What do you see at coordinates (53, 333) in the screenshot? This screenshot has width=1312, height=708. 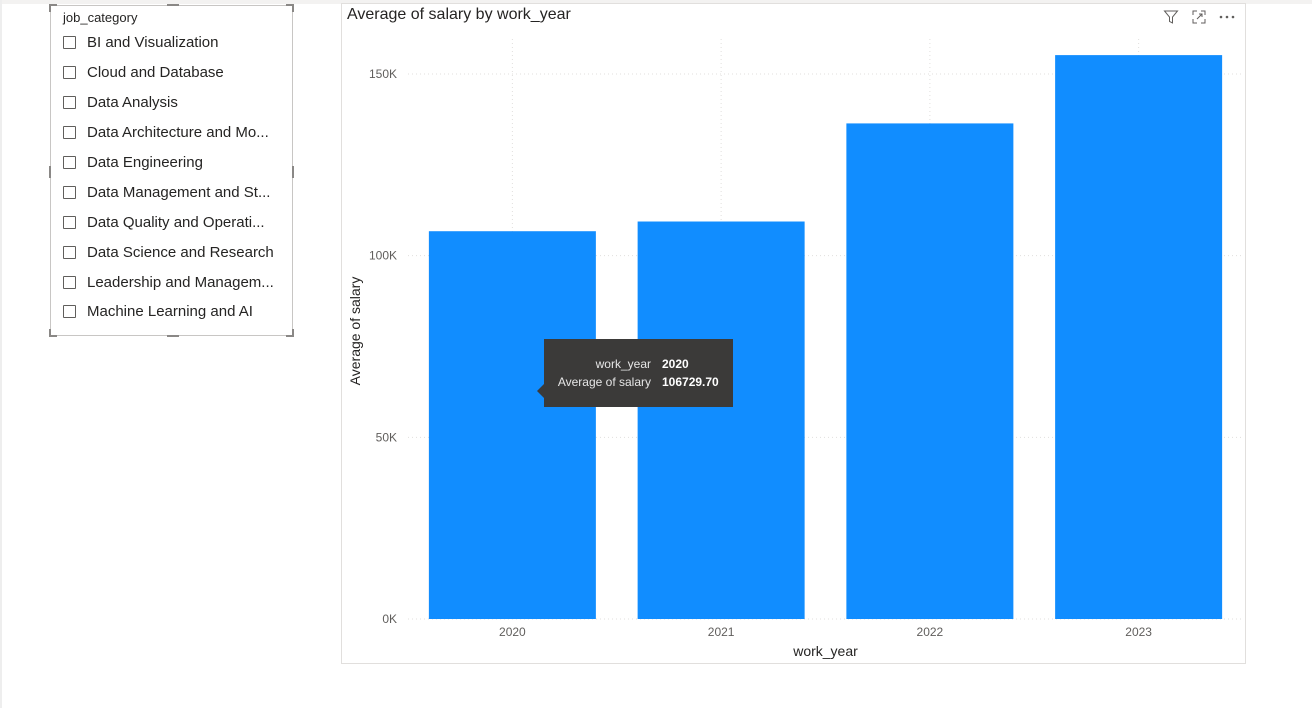 I see `resize-handle-bottom-left` at bounding box center [53, 333].